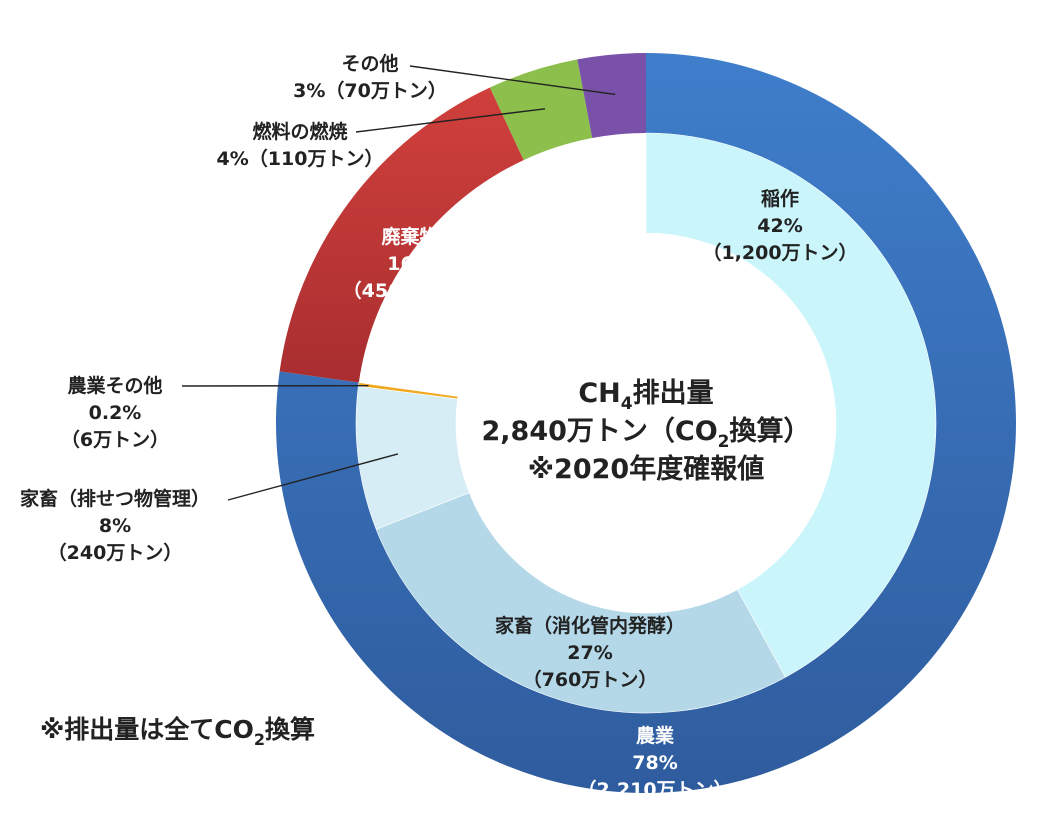  I want to click on label-inner-1: 家畜（消化管内発酵） 27%（760万トン）, so click(590, 652).